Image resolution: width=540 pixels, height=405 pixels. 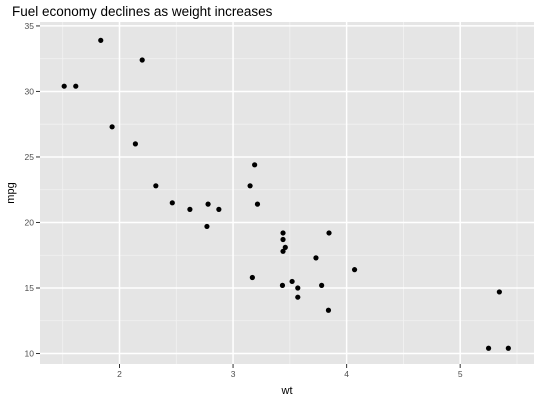 What do you see at coordinates (30, 288) in the screenshot?
I see `y-tick-label: 15` at bounding box center [30, 288].